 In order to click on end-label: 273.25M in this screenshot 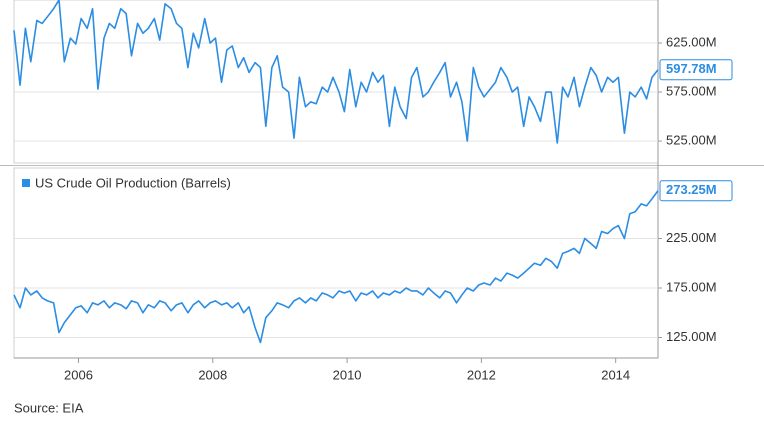, I will do `click(691, 189)`.